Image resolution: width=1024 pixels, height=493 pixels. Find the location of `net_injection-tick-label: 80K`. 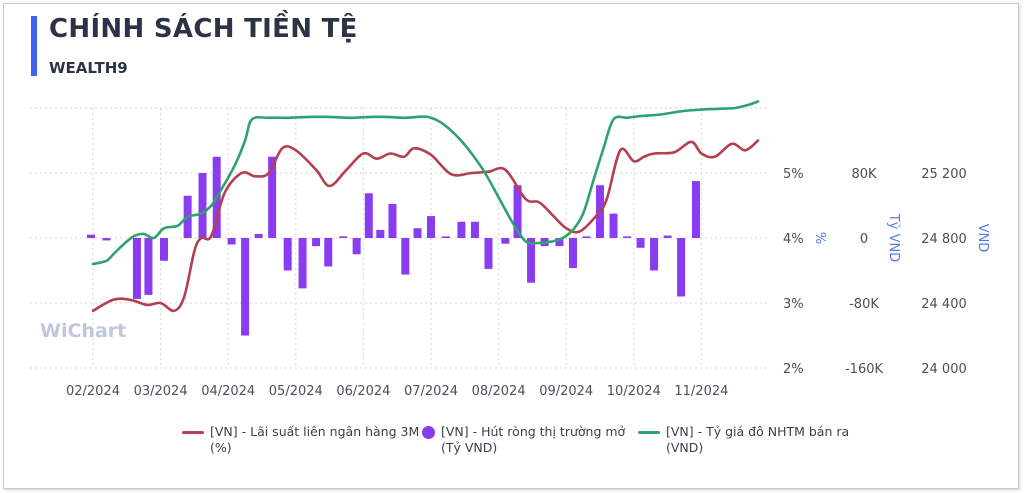

net_injection-tick-label: 80K is located at coordinates (864, 174).